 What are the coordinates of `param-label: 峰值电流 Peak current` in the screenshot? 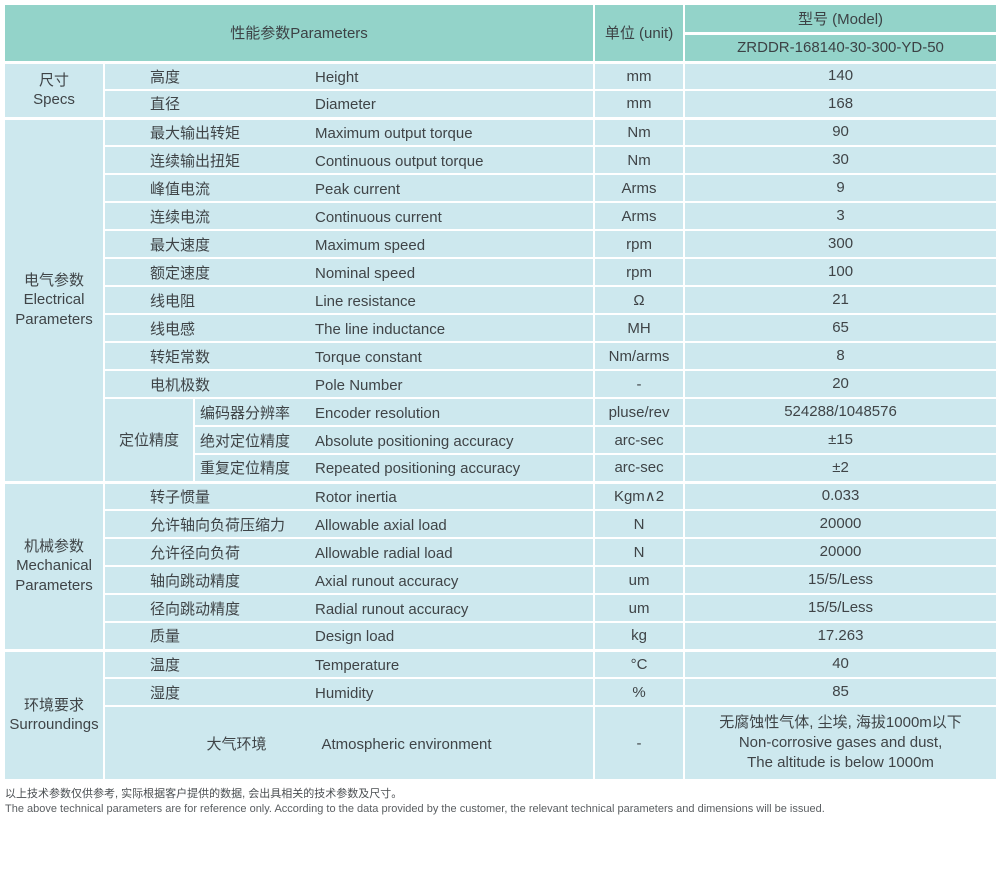 It's located at (349, 188).